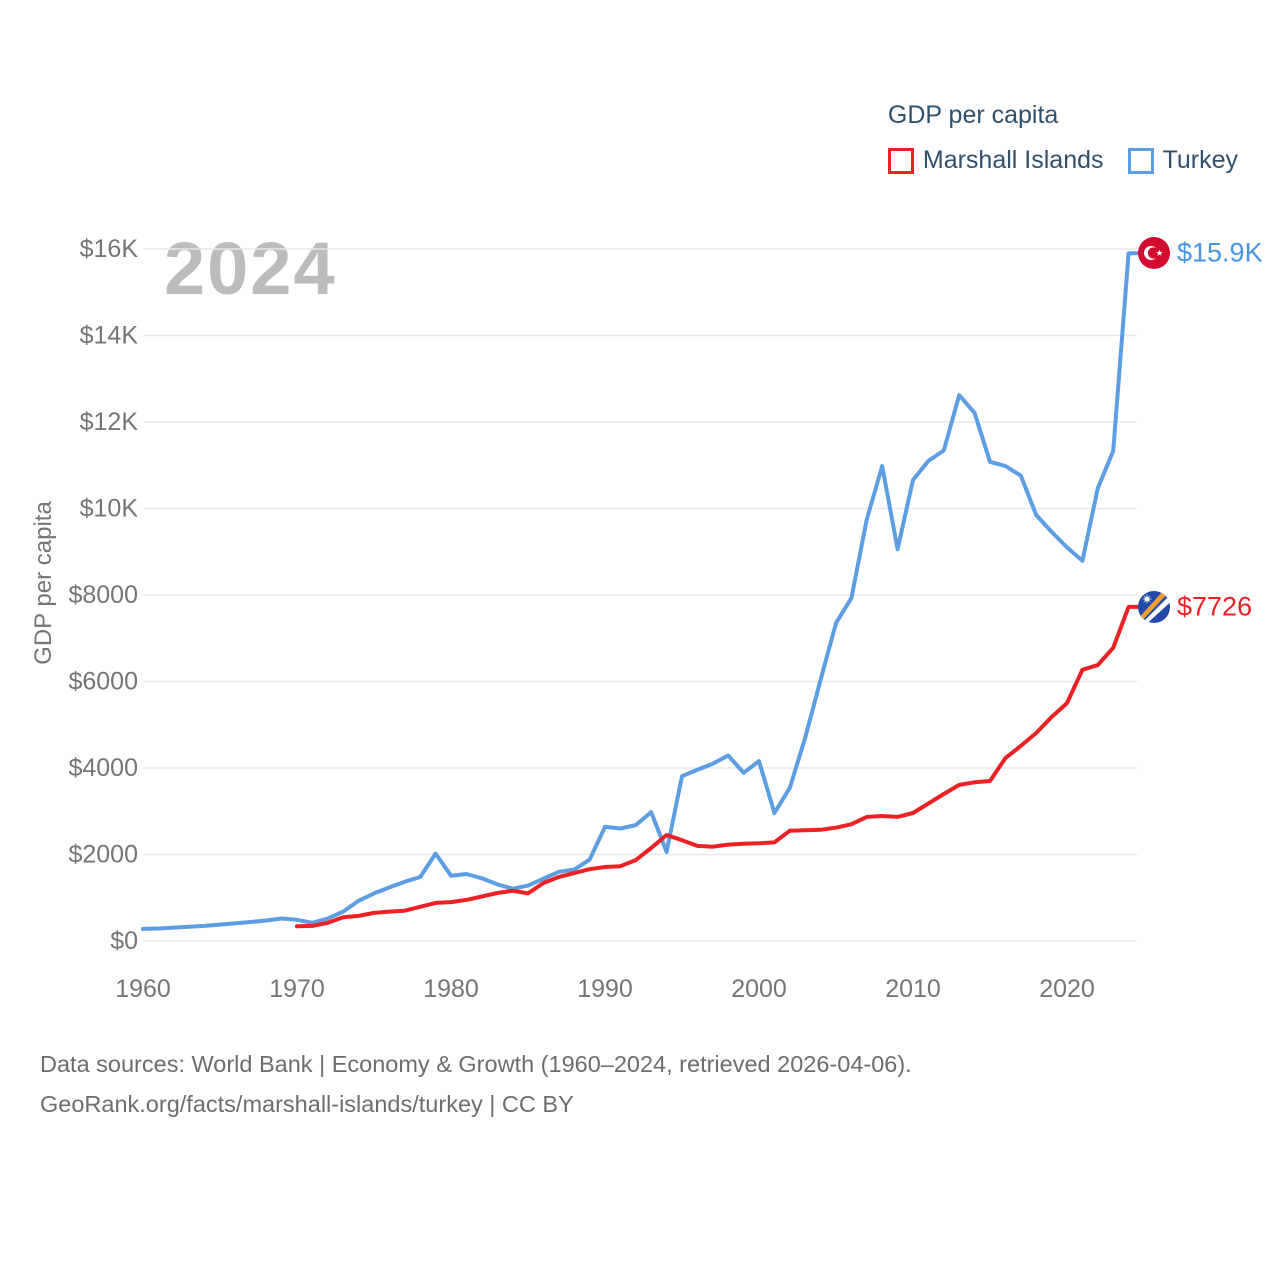  I want to click on x-tick-label: 2020, so click(1067, 989).